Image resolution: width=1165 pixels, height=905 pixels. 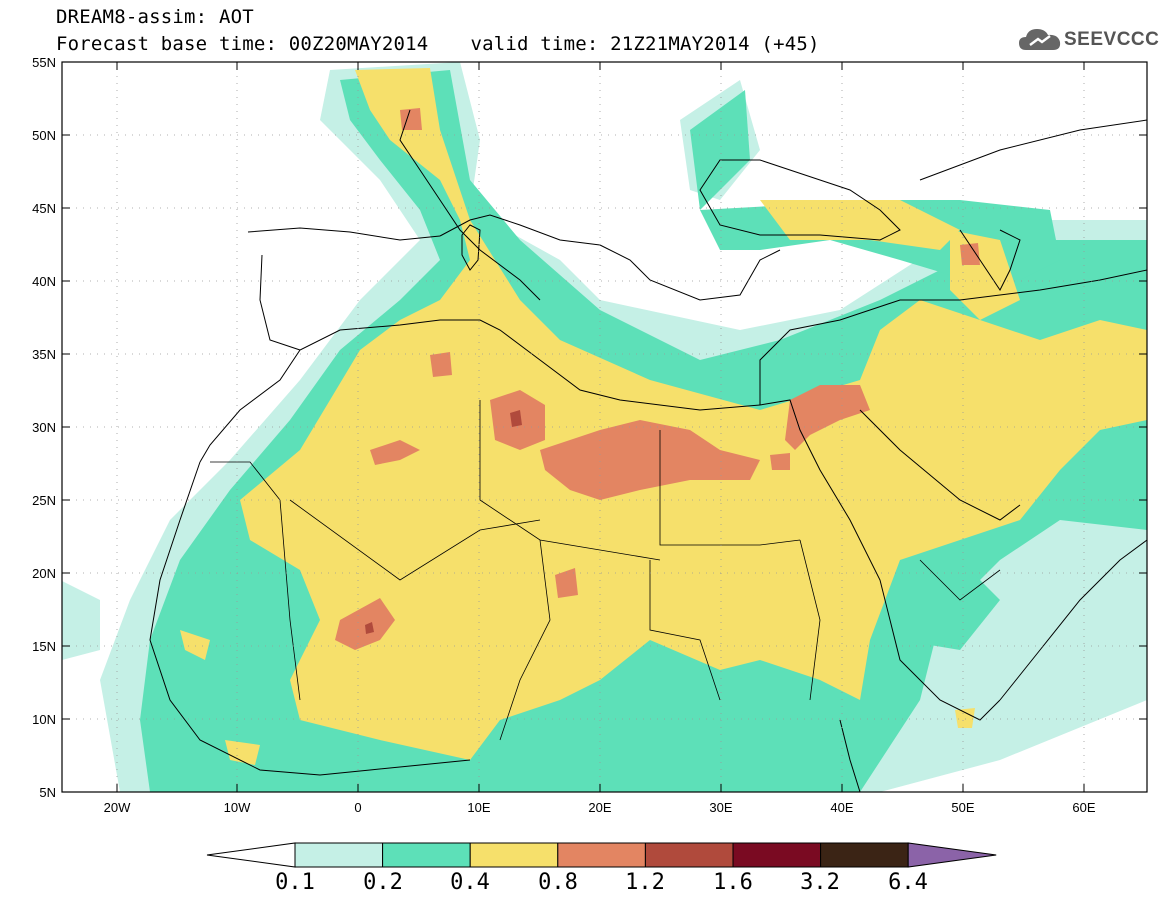 What do you see at coordinates (443, 522) in the screenshot?
I see `aot-band-1.2` at bounding box center [443, 522].